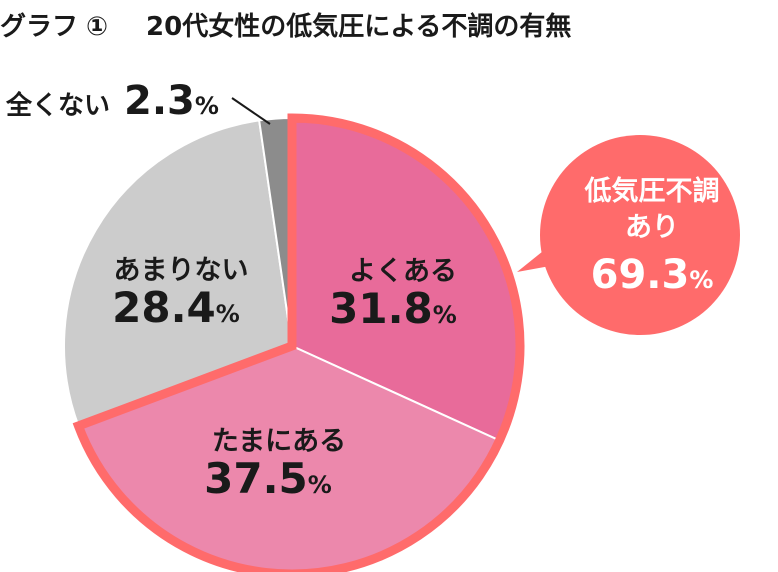 This screenshot has width=778, height=572. What do you see at coordinates (381, 308) in the screenshot?
I see `slice-value: 31.8` at bounding box center [381, 308].